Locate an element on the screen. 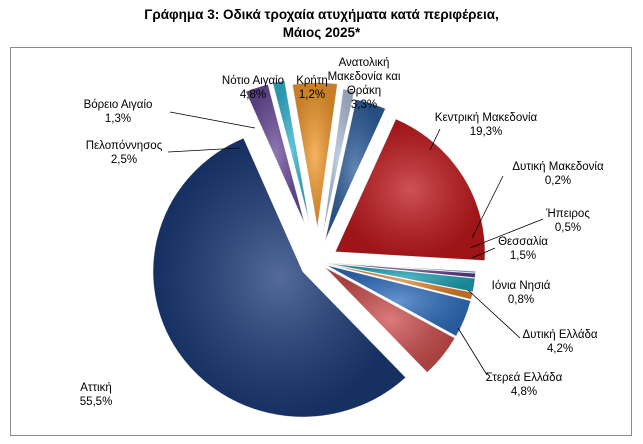 This screenshot has height=444, width=643. slice-label: Βόρειο Αιγαίο 1,3% is located at coordinates (118, 112).